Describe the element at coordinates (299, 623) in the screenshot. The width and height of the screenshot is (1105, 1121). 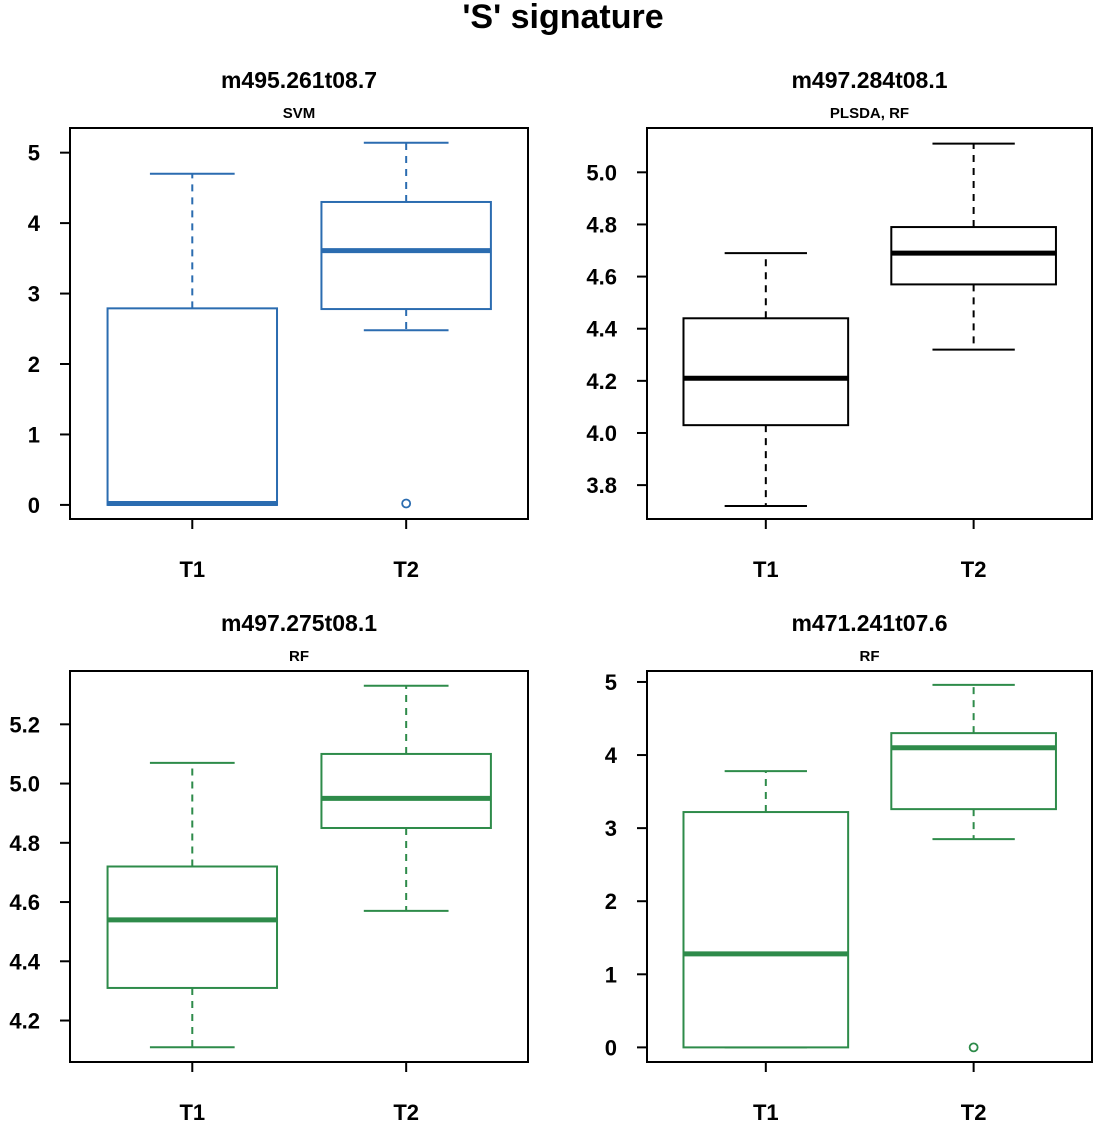
I see `panel-title: m497.275t08.1` at that location.